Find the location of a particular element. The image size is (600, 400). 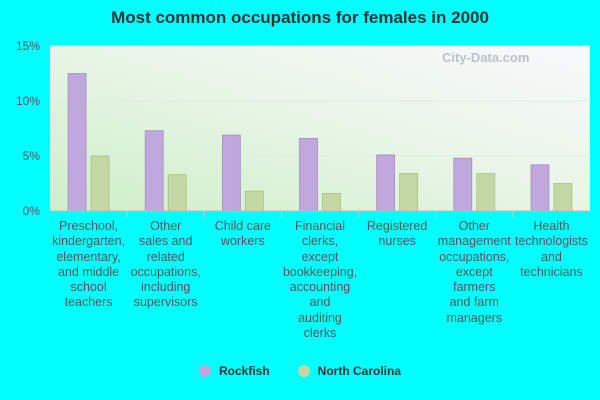

legend-item-north-carolina: North Carolina is located at coordinates (349, 371).